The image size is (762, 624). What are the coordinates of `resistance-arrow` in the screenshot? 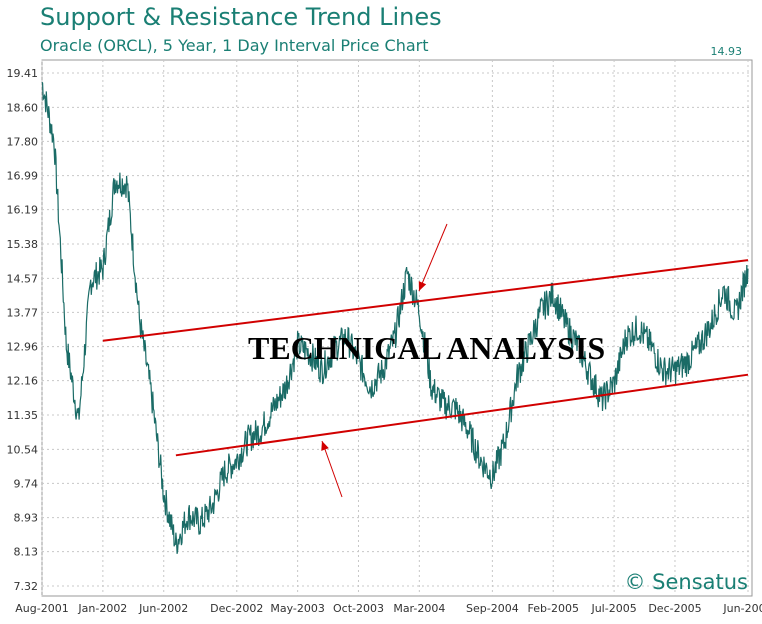 It's located at (433, 257).